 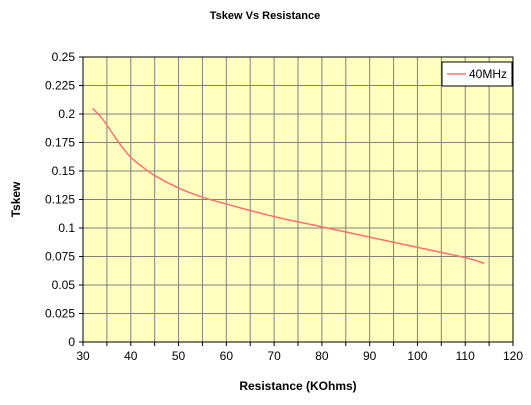 I want to click on legend: 40MHz, so click(x=477, y=74).